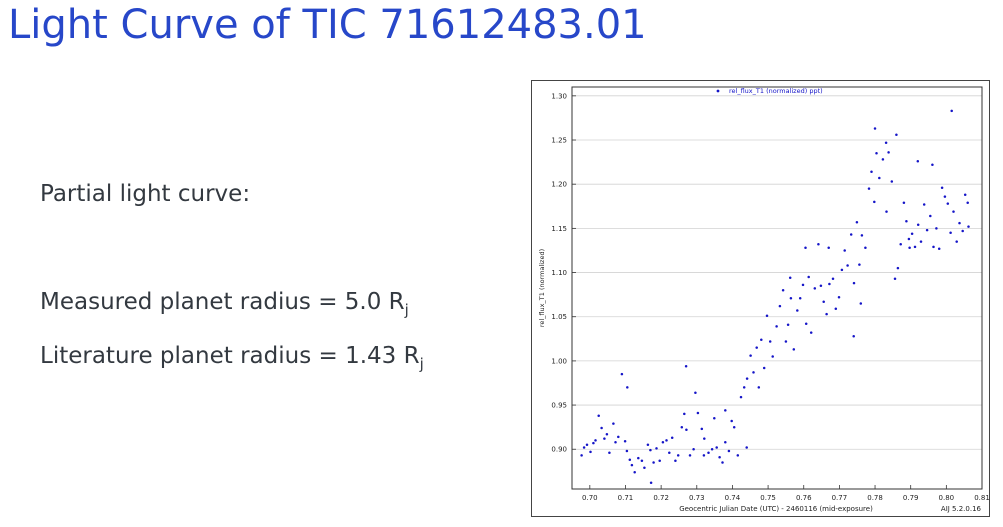 This screenshot has height=527, width=1003. What do you see at coordinates (232, 358) in the screenshot?
I see `literature-radius-text: Literature planet radius = 1.43 Rj` at bounding box center [232, 358].